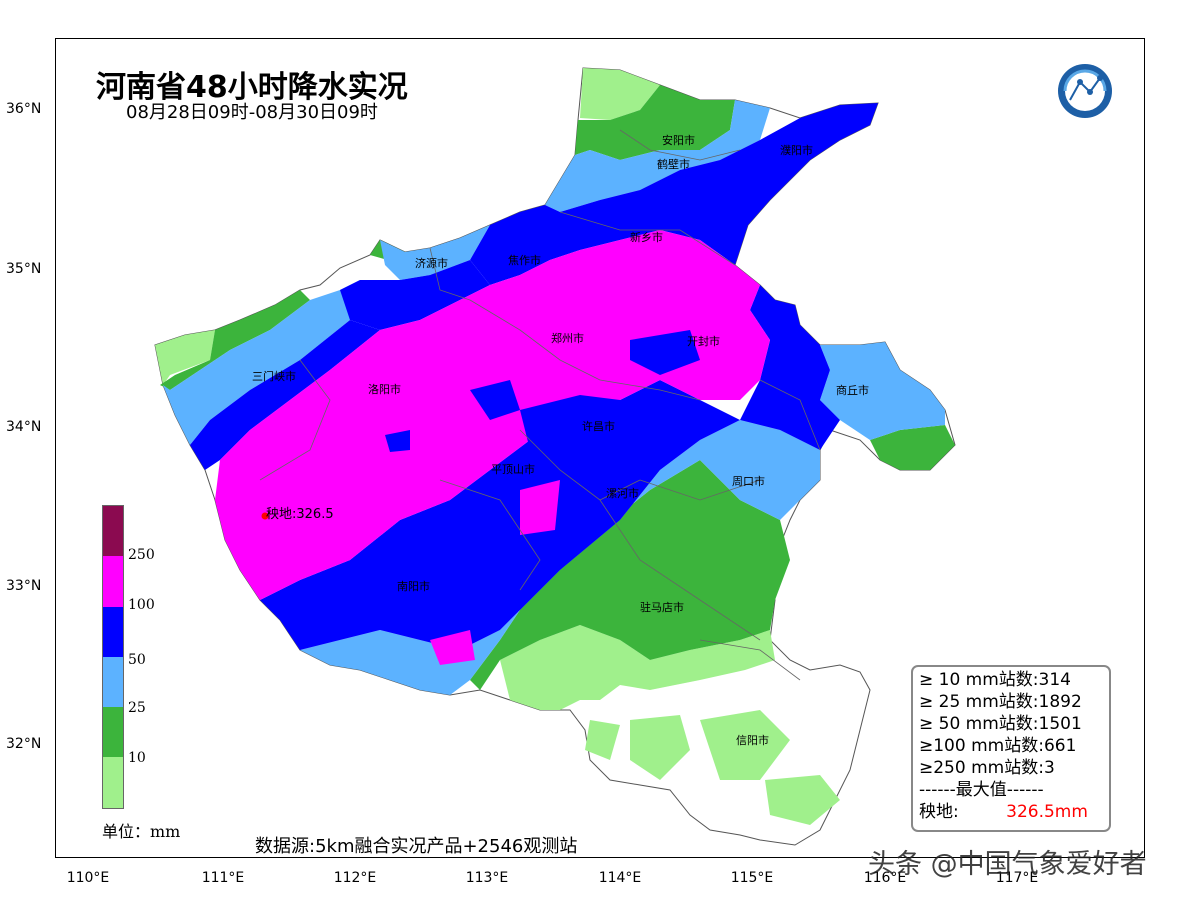 The image size is (1200, 900). What do you see at coordinates (1017, 878) in the screenshot?
I see `lon-label-117: 117°E` at bounding box center [1017, 878].